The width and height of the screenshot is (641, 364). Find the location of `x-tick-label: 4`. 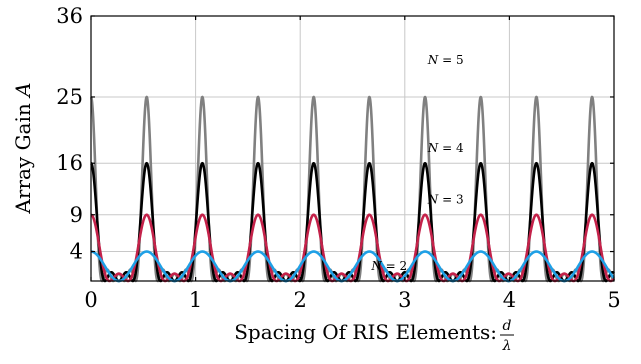

x-tick-label: 4 is located at coordinates (509, 300).